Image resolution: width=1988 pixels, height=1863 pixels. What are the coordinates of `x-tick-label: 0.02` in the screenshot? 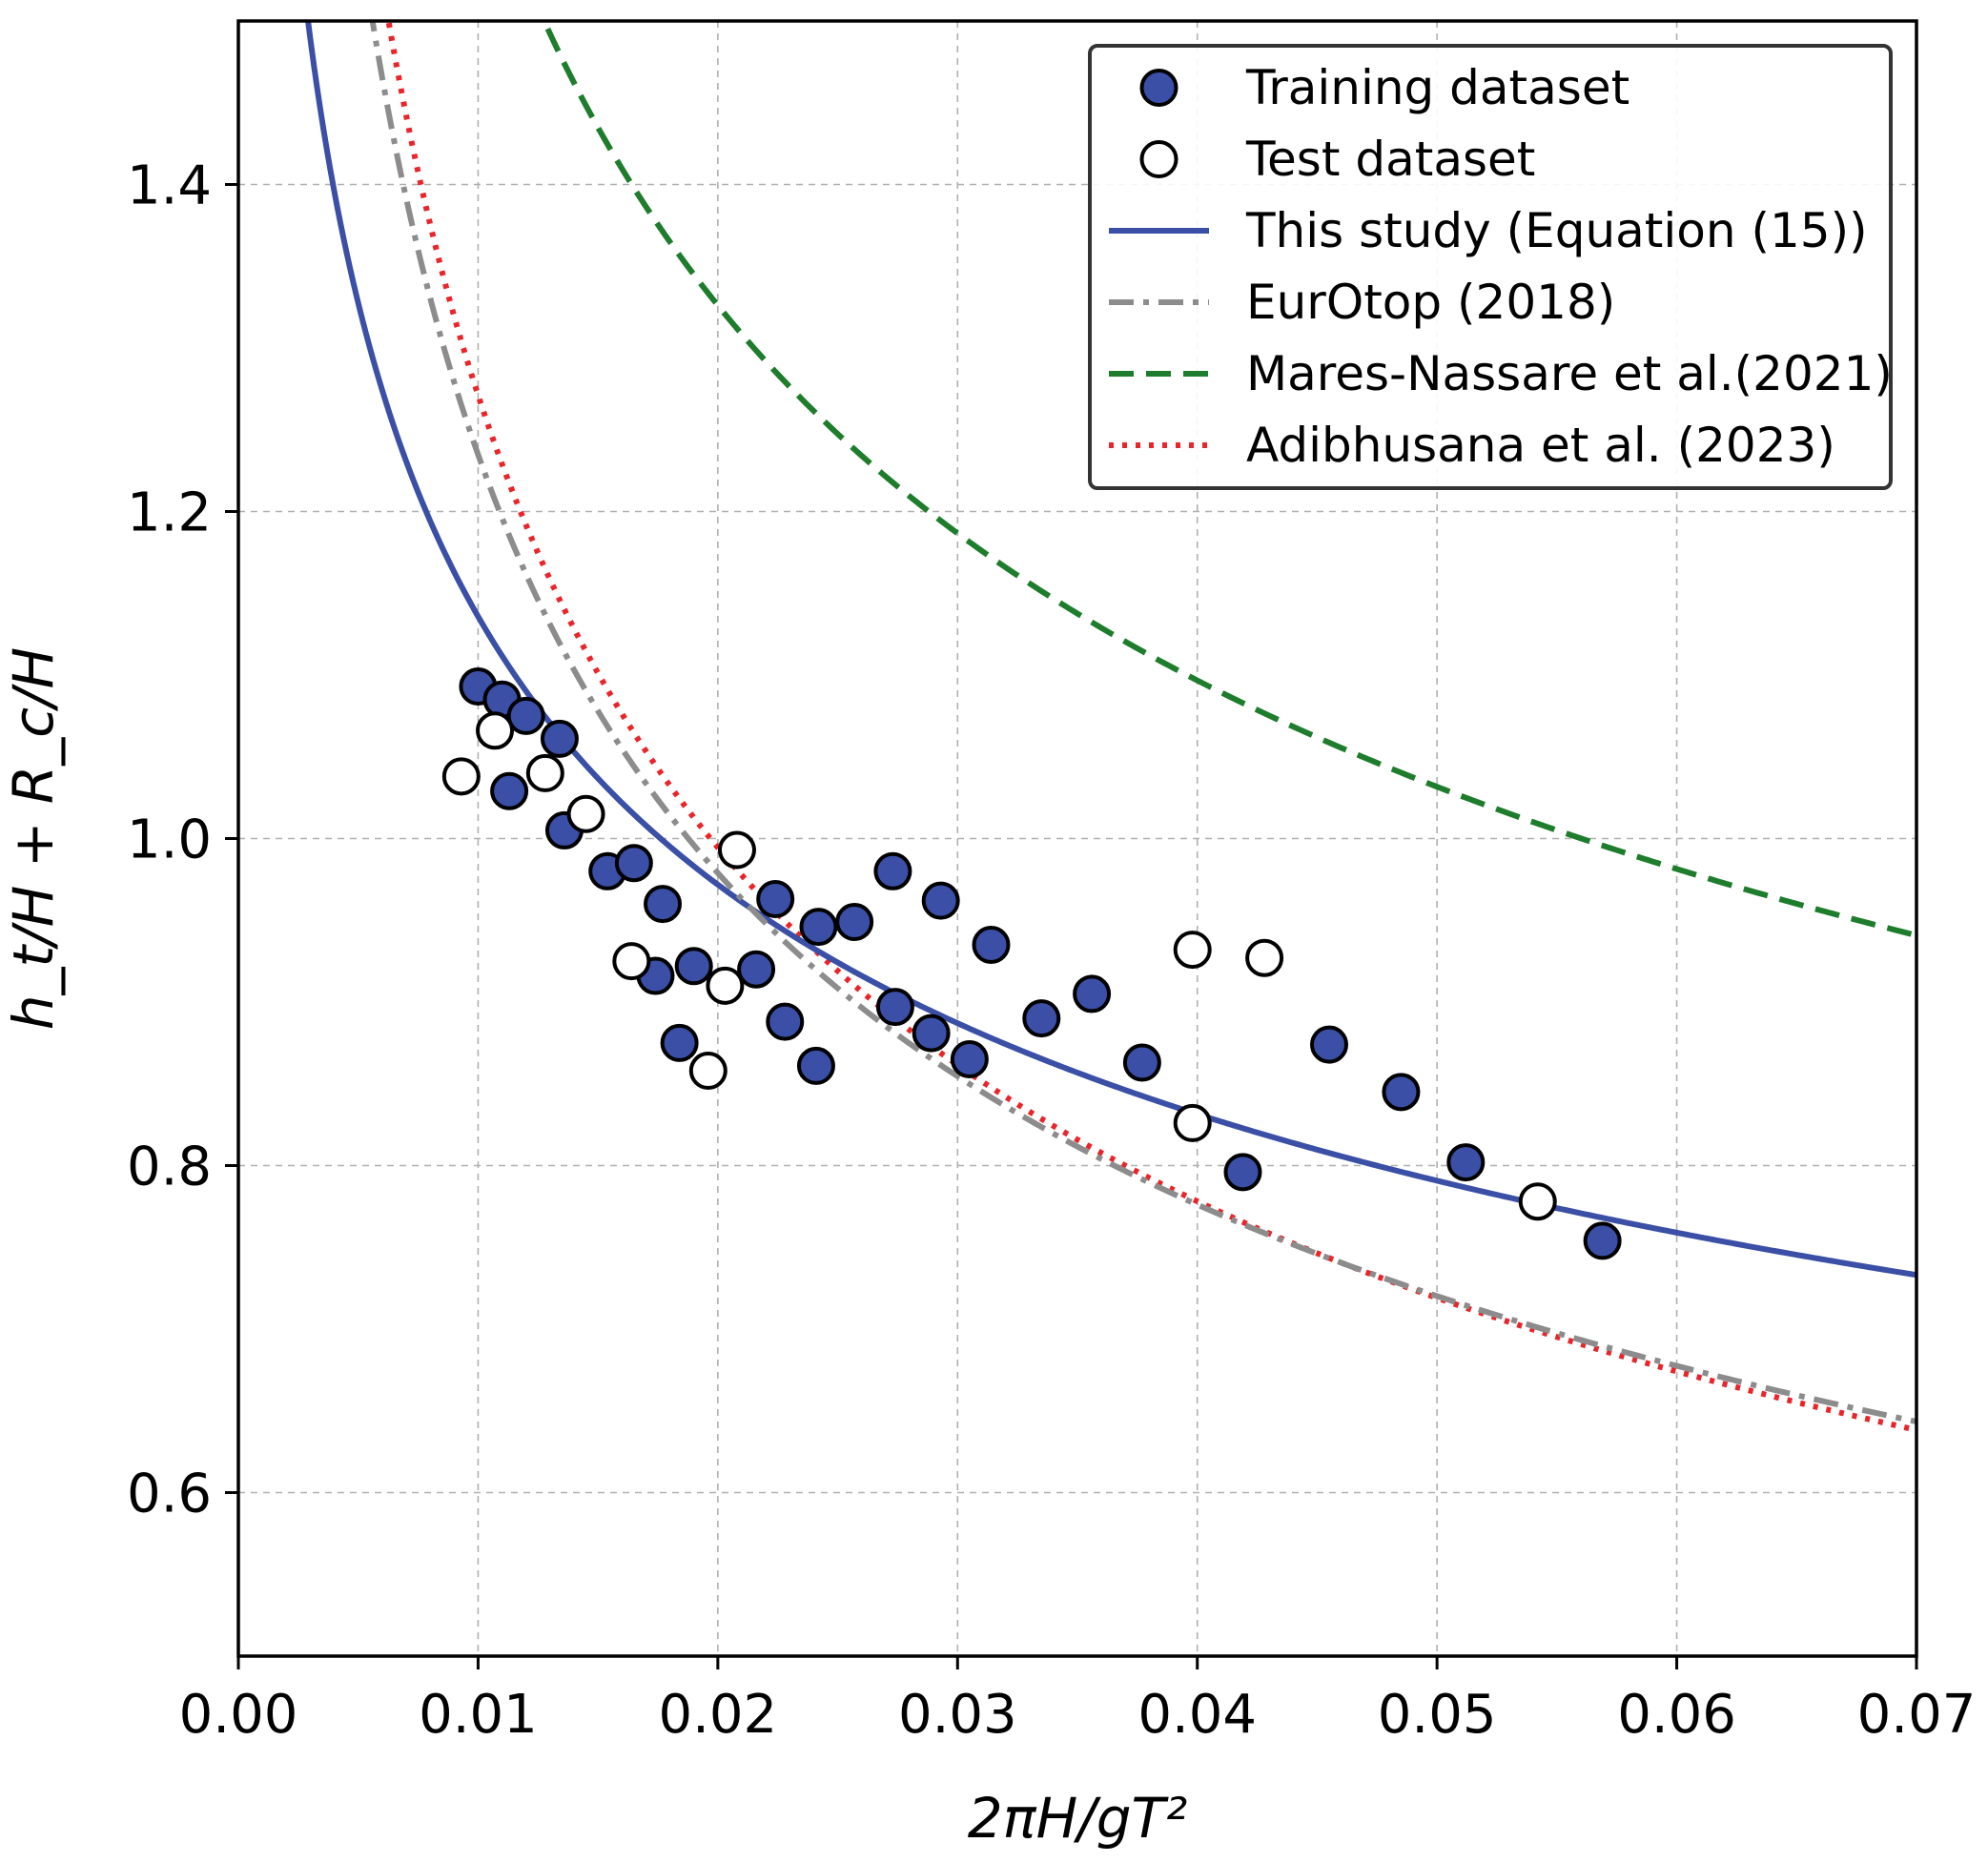 It's located at (718, 1715).